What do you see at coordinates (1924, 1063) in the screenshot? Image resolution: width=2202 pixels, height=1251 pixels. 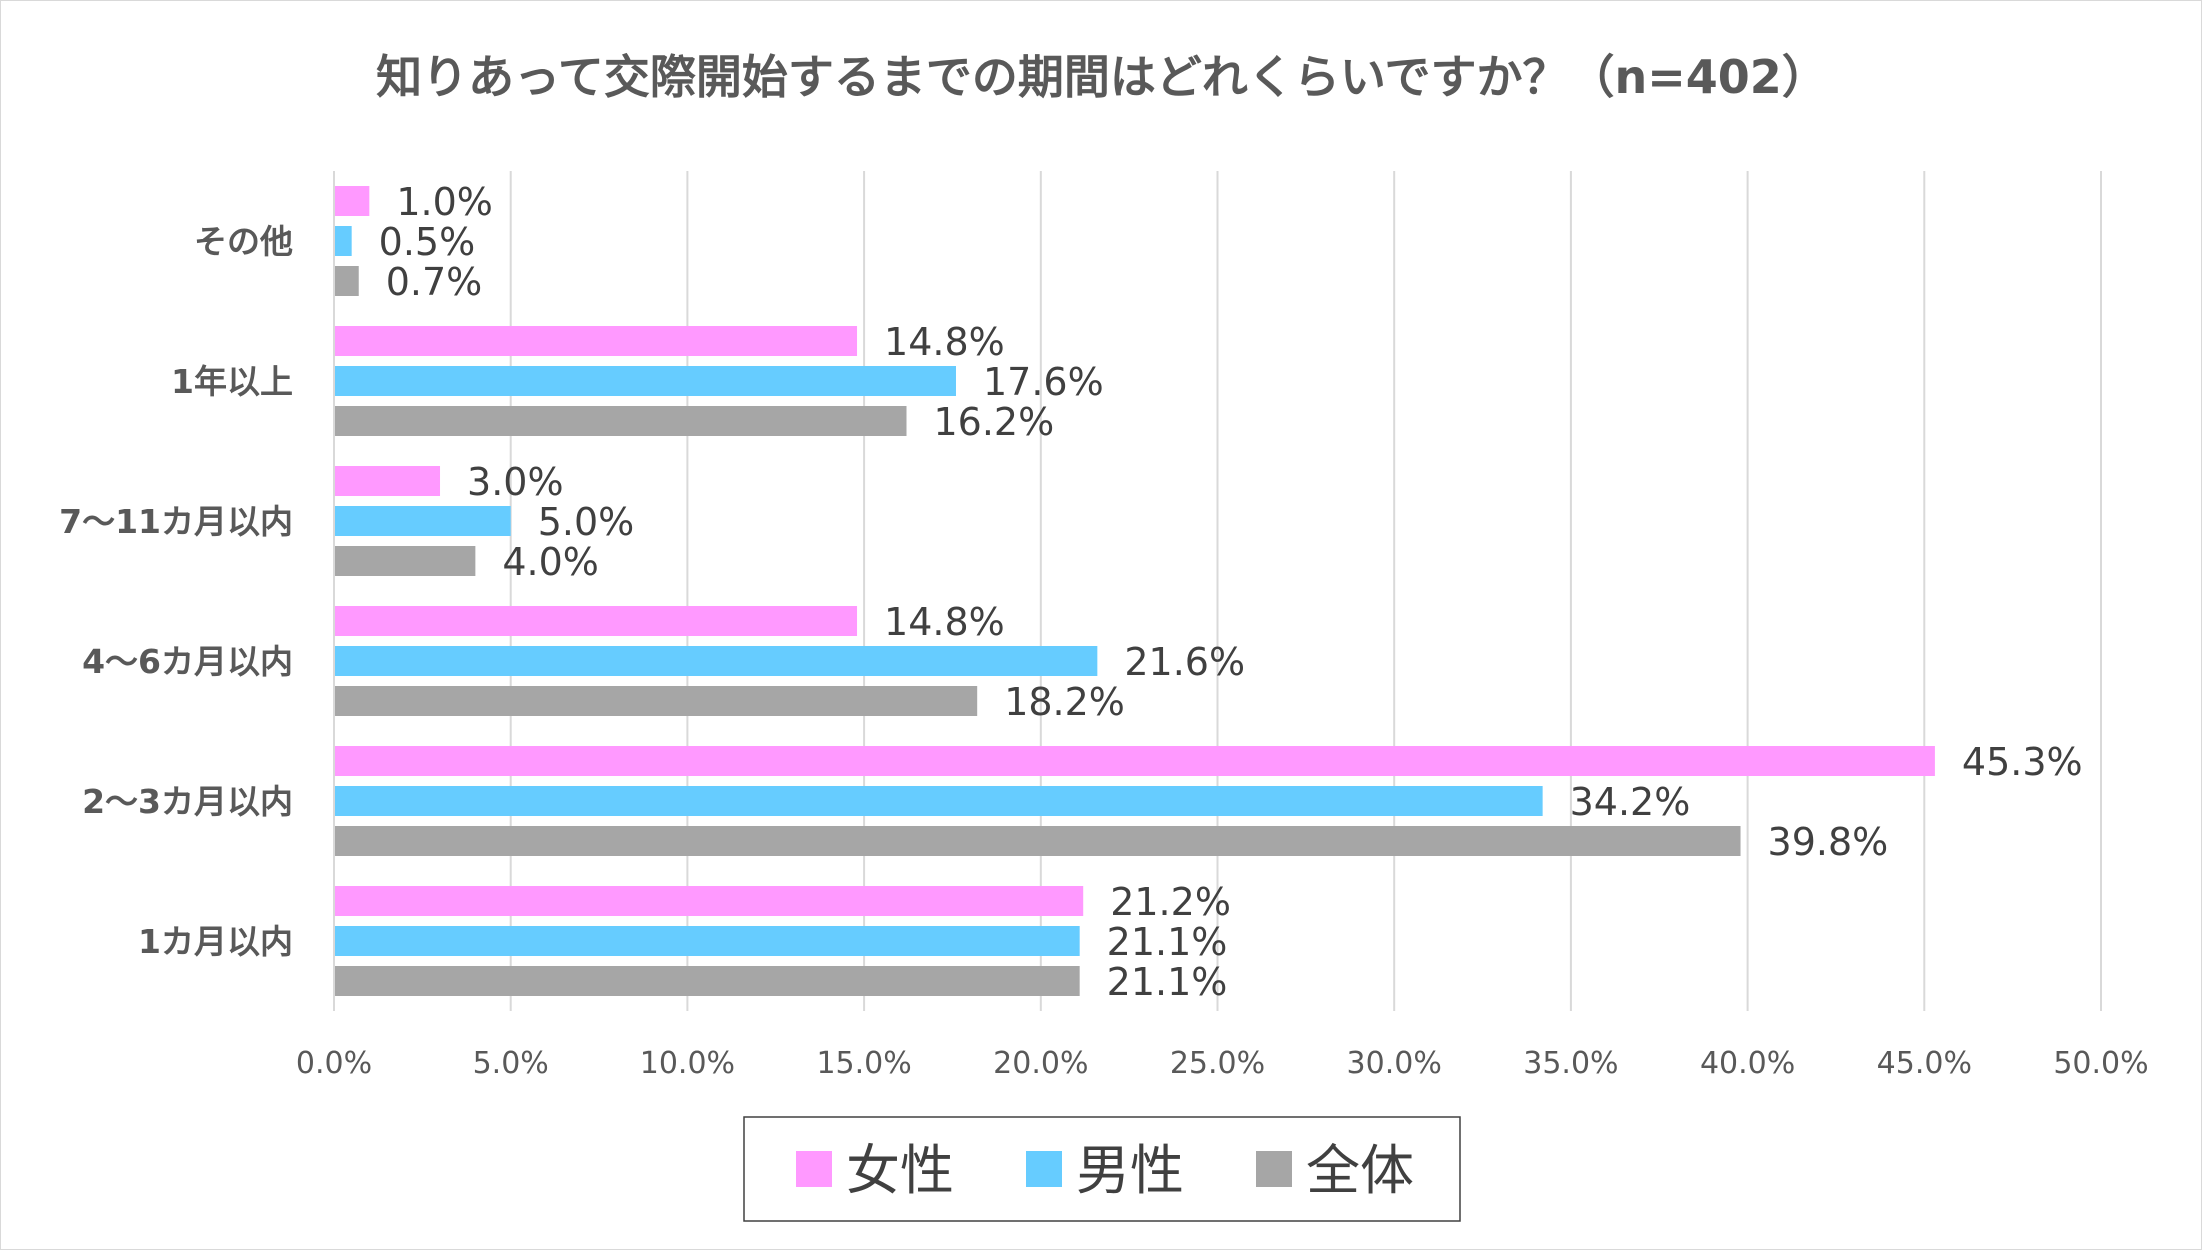 I see `x-tick-label: 45.0%` at bounding box center [1924, 1063].